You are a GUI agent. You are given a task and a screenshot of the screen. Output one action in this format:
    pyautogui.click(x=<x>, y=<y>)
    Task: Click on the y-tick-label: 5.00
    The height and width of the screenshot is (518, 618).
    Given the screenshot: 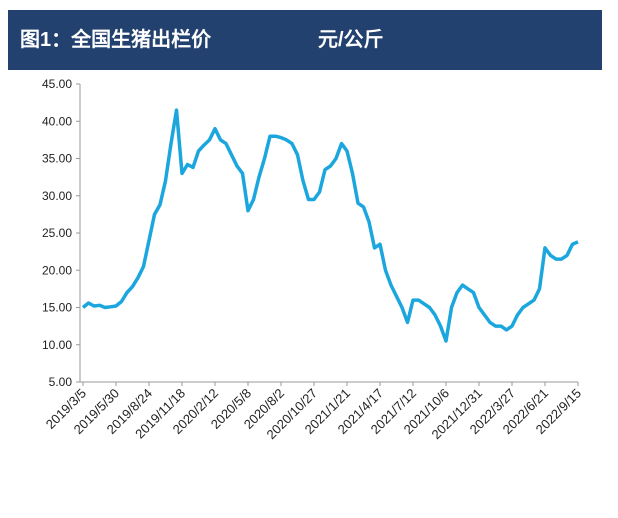 What is the action you would take?
    pyautogui.click(x=61, y=382)
    